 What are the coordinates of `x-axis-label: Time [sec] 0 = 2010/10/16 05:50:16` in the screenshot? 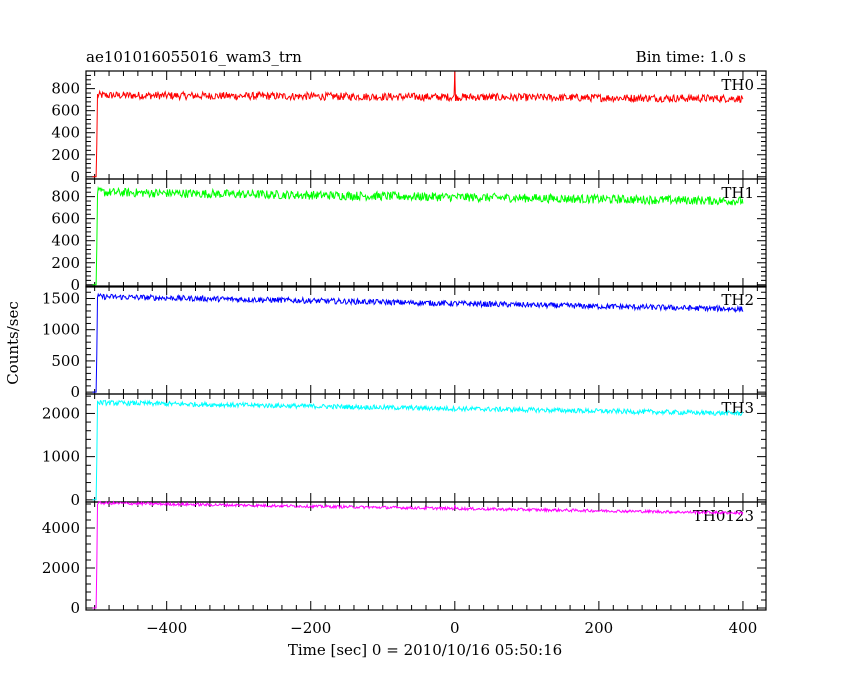 It's located at (425, 650).